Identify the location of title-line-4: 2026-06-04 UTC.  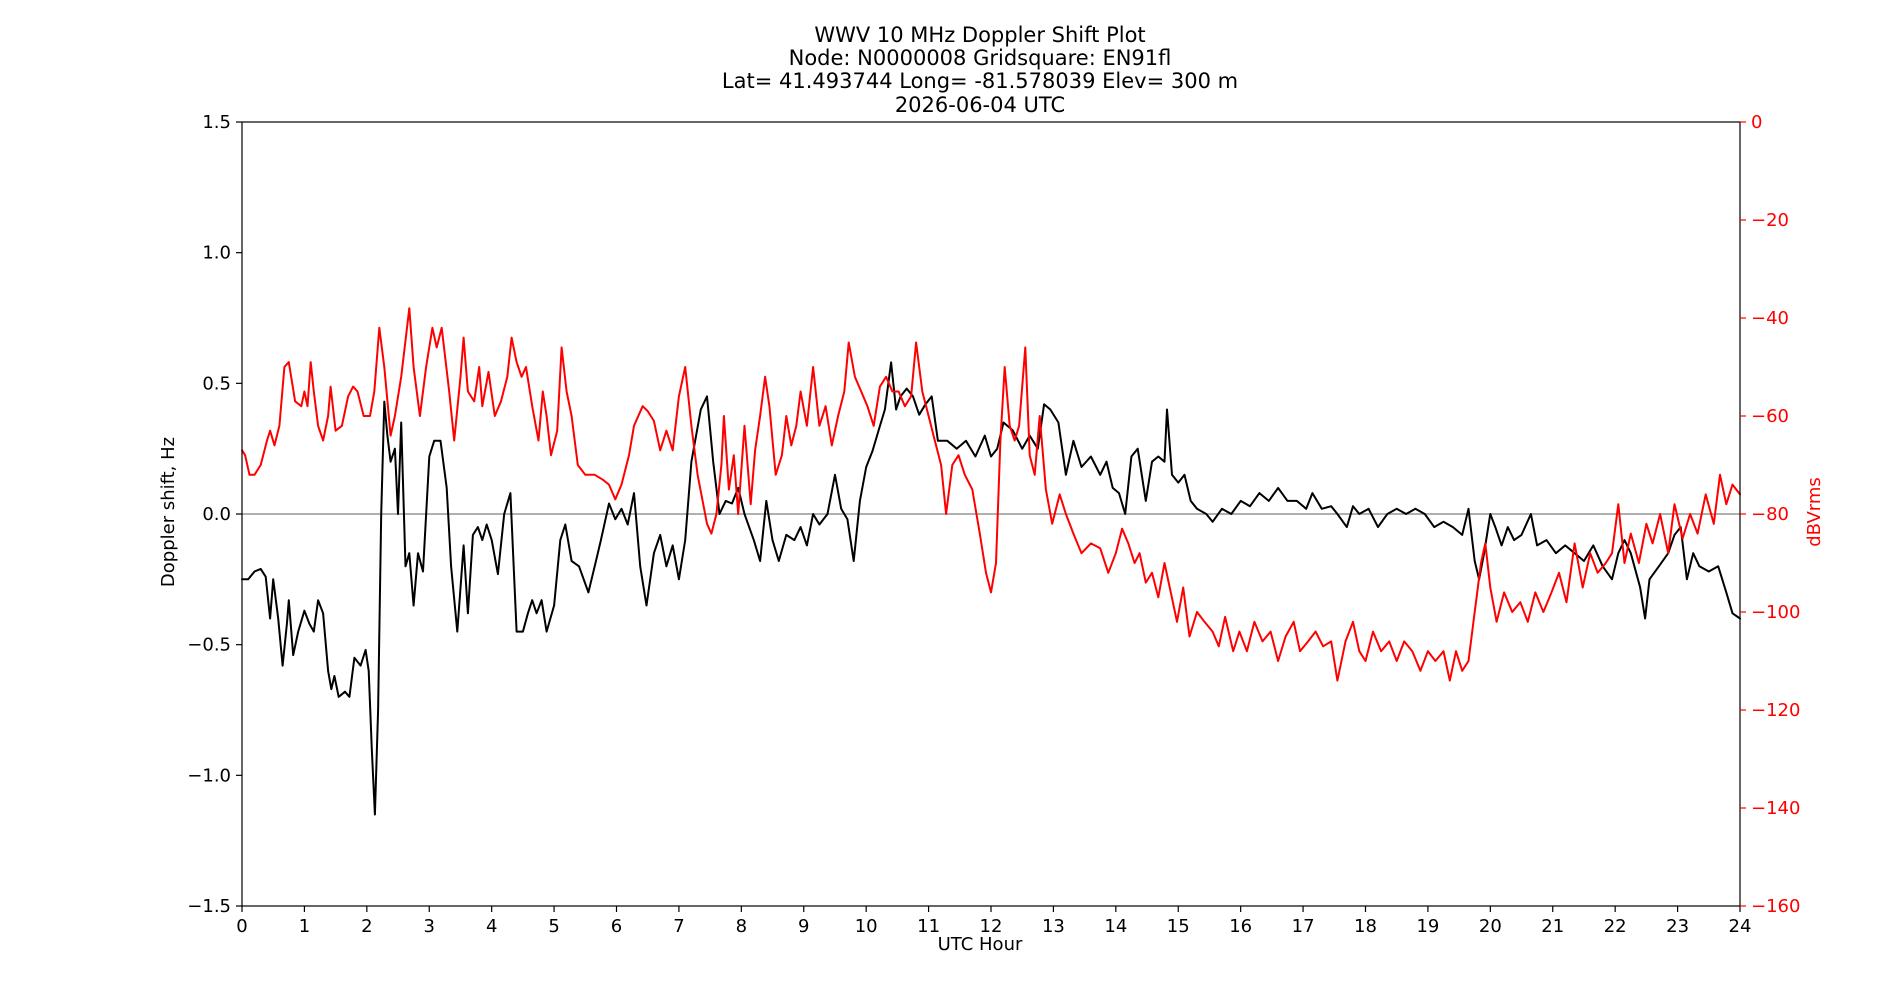
(980, 105).